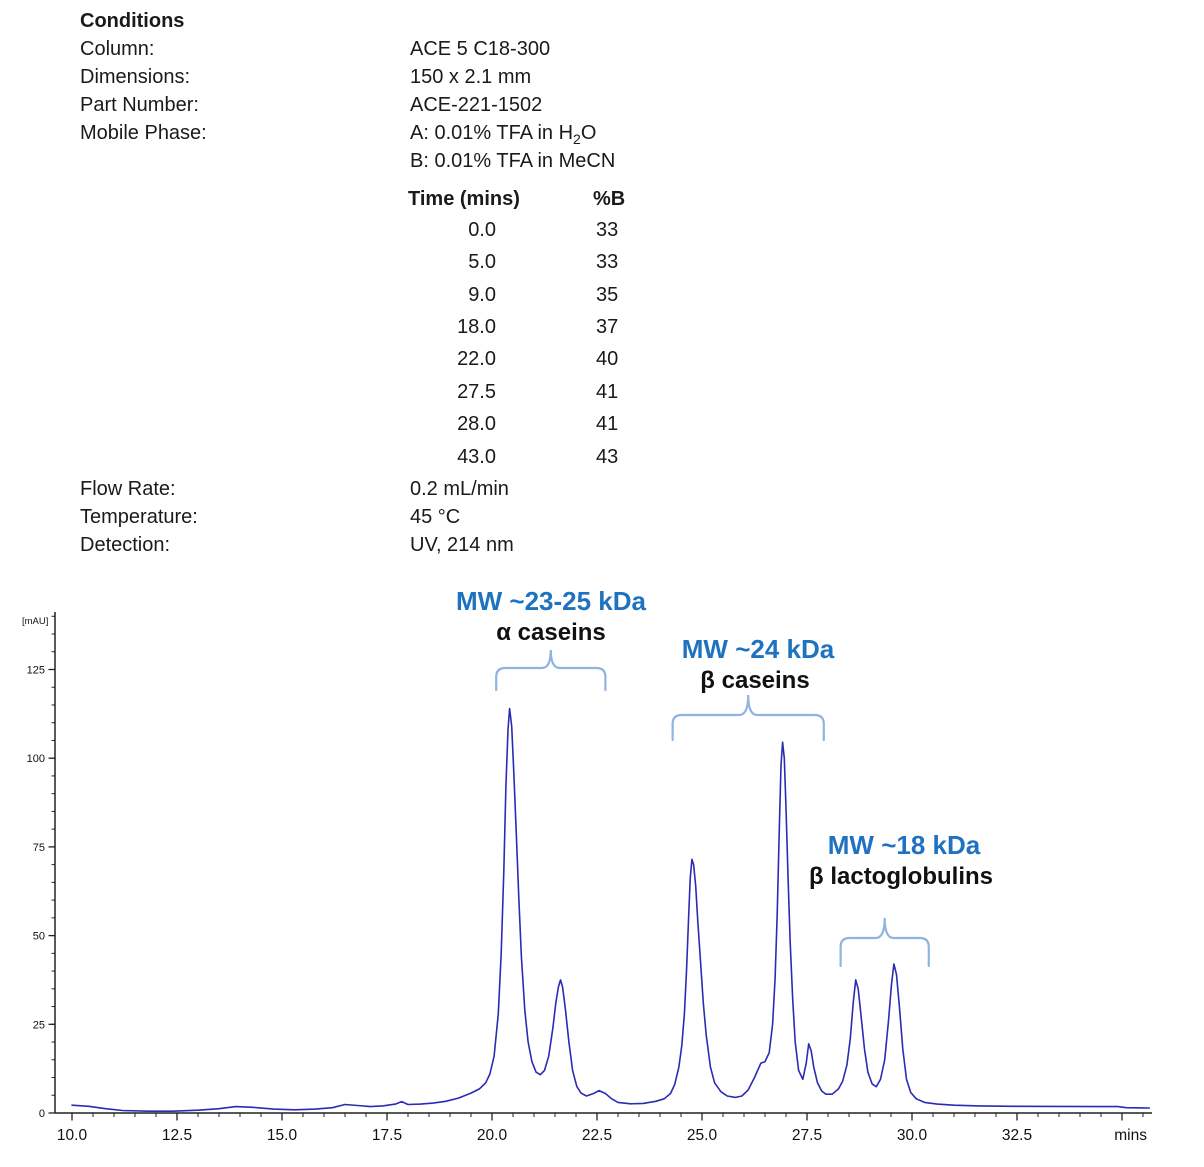 This screenshot has width=1204, height=1167. Describe the element at coordinates (125, 545) in the screenshot. I see `detection-label: Detection:` at that location.